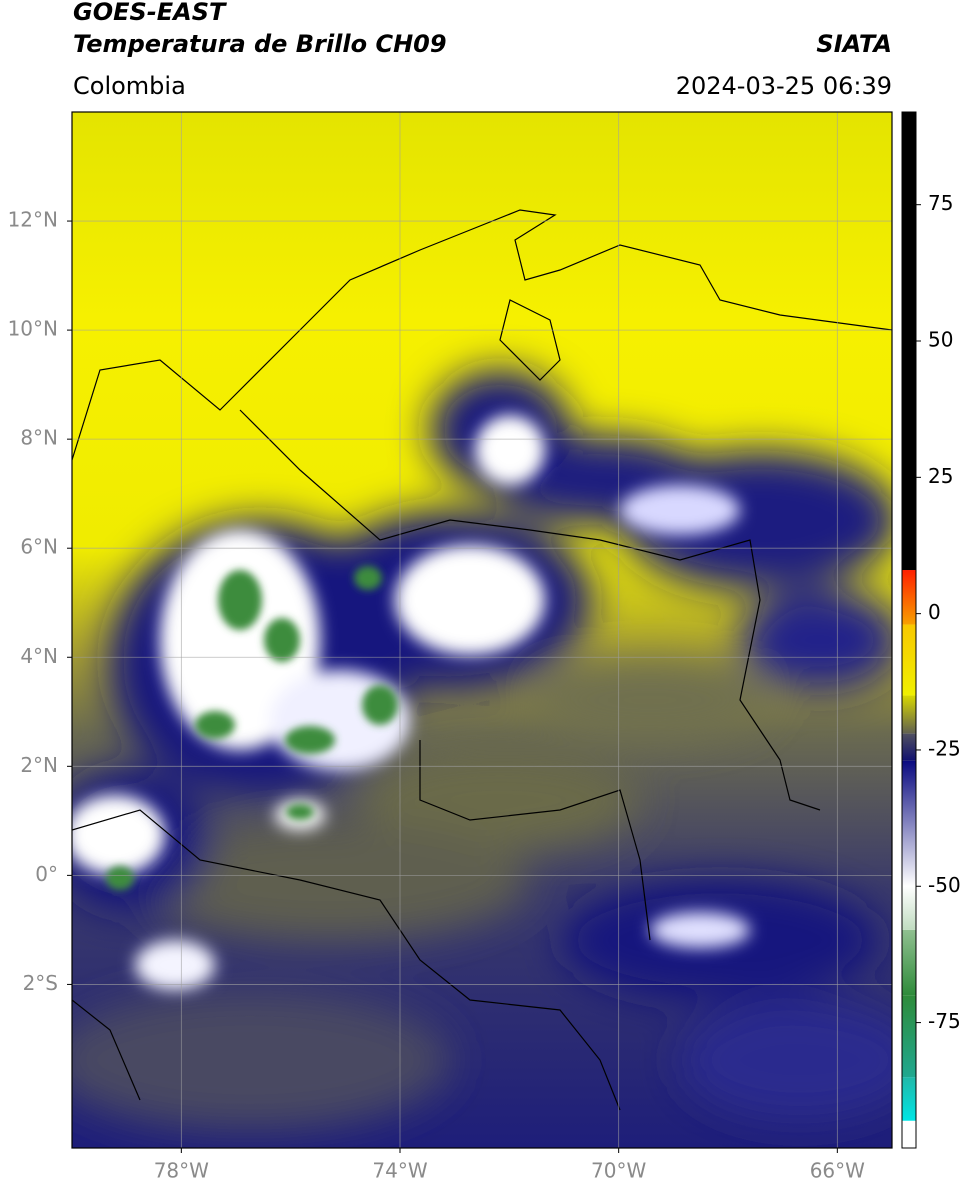 The image size is (966, 1190). I want to click on colorbar-tick-label: 25, so click(940, 476).